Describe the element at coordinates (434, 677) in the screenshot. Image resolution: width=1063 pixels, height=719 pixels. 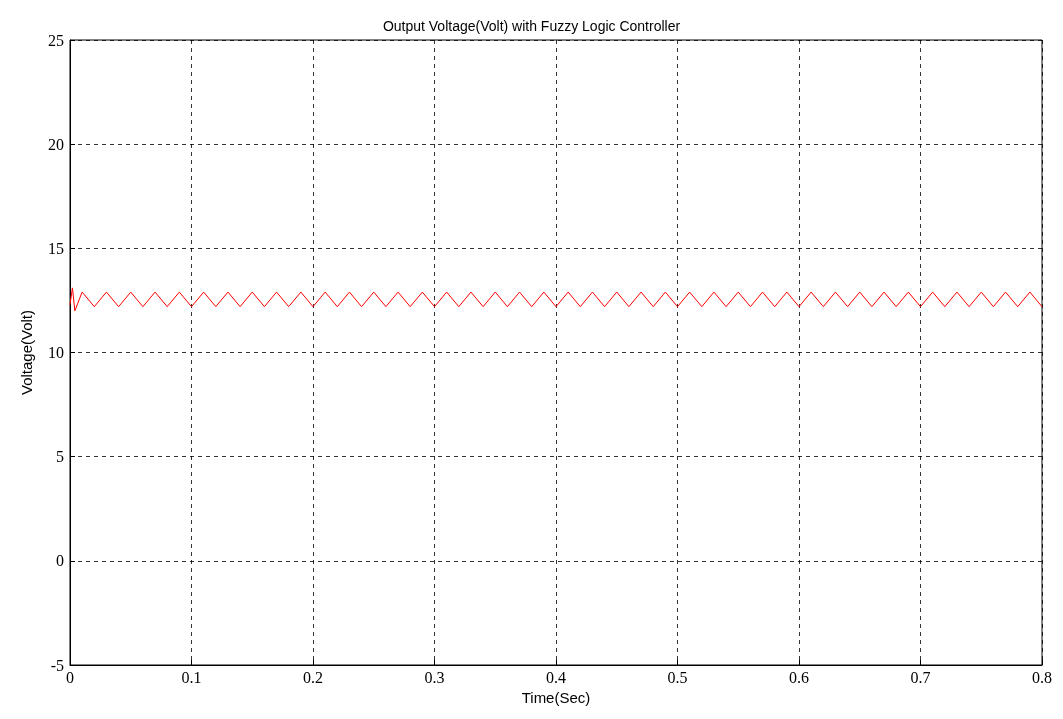
I see `x-tick-label: 0.3` at that location.